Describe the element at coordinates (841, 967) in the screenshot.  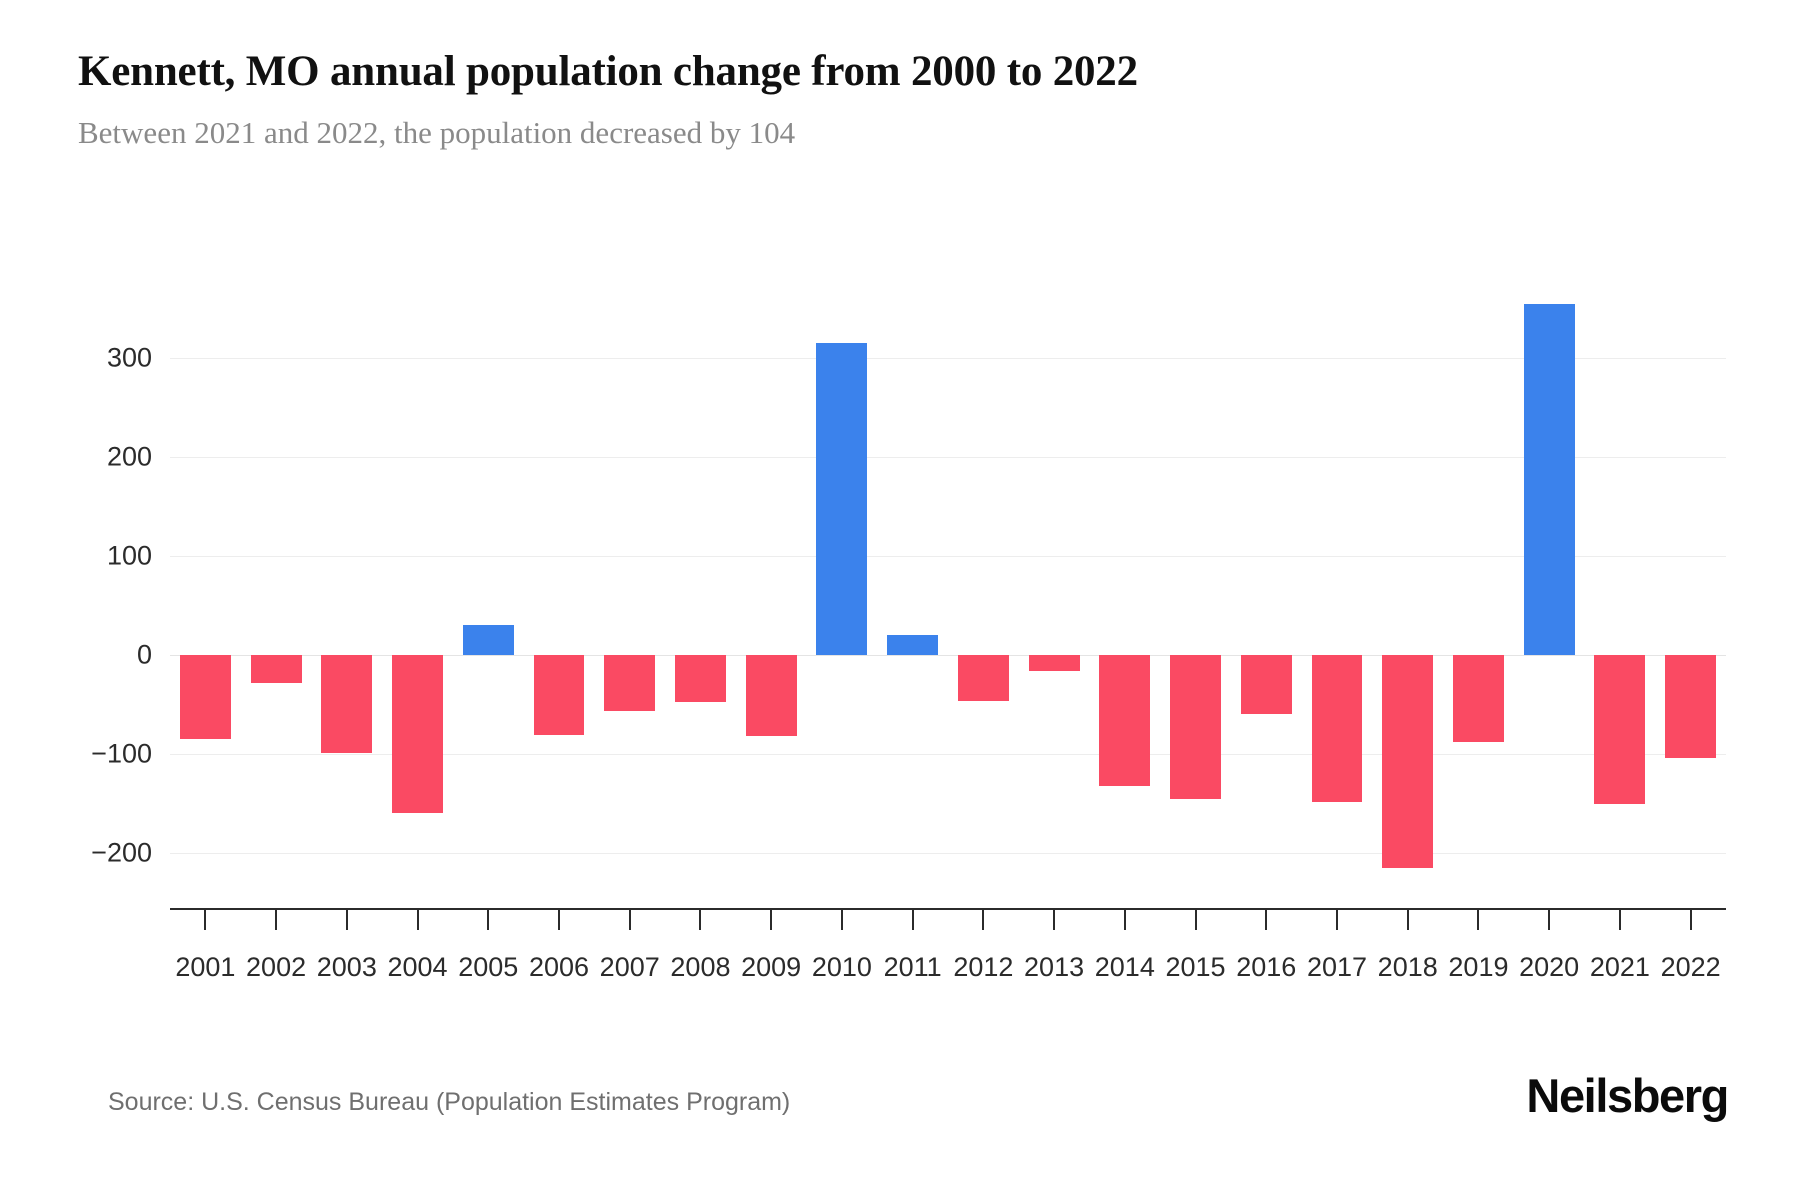
I see `x-axis-tick-label: 2010` at that location.